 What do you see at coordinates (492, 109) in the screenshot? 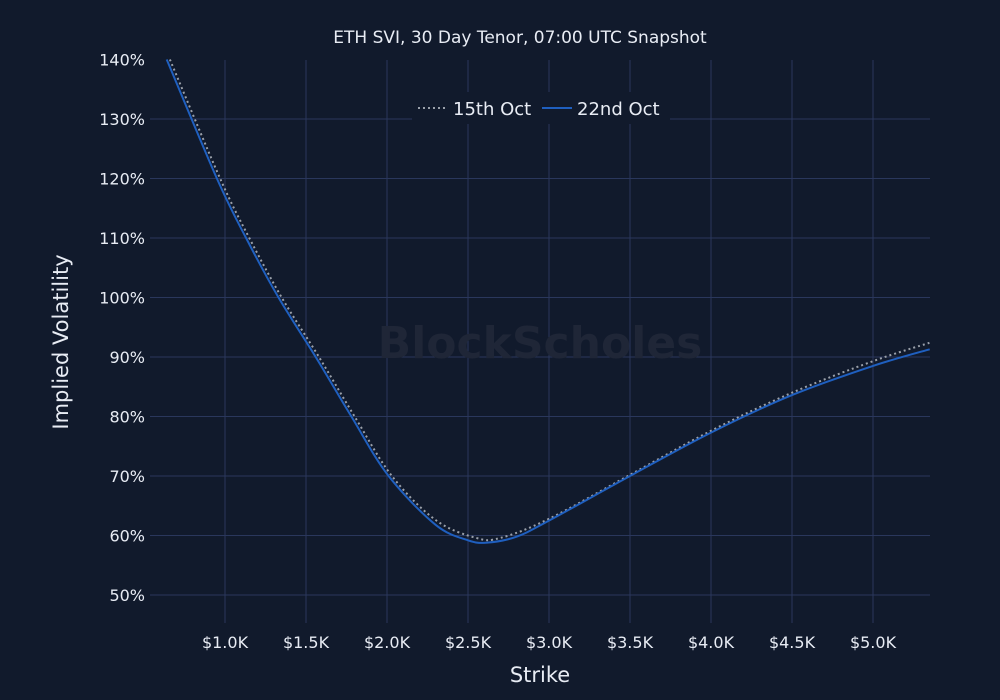
I see `legend-label: 15th Oct` at bounding box center [492, 109].